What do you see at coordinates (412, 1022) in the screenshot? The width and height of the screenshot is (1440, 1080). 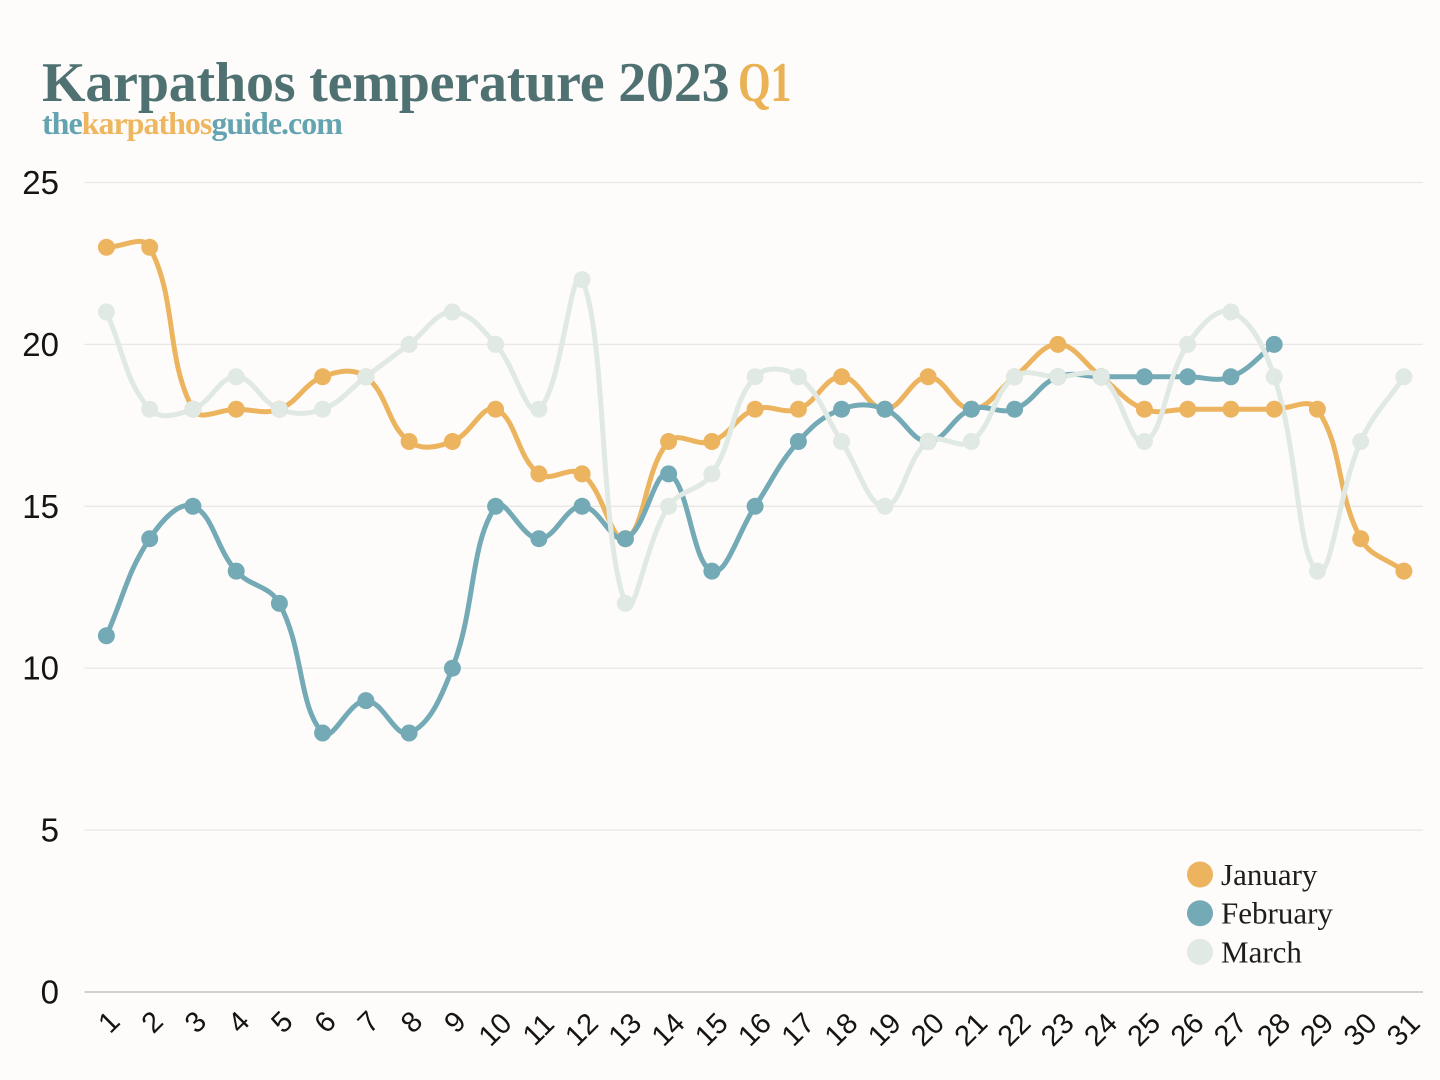 I see `svg-text: 8` at bounding box center [412, 1022].